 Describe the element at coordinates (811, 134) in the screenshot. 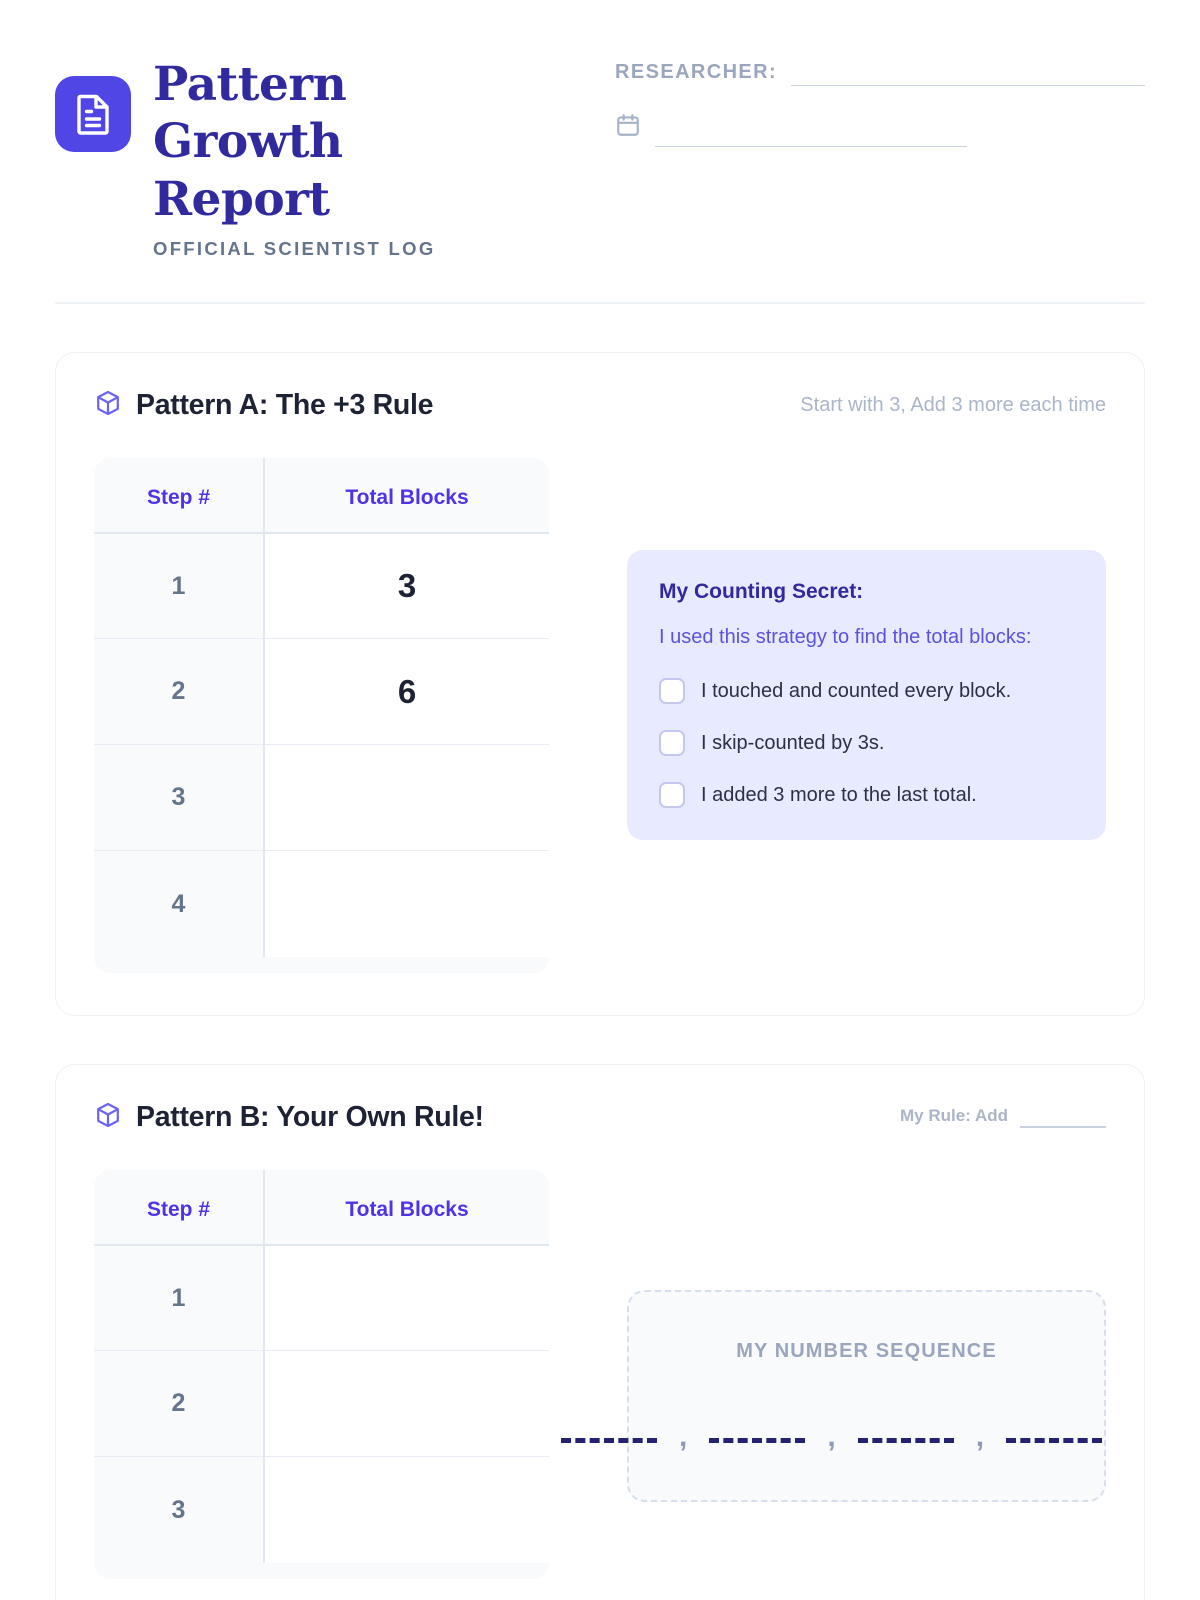

I see `date-input` at that location.